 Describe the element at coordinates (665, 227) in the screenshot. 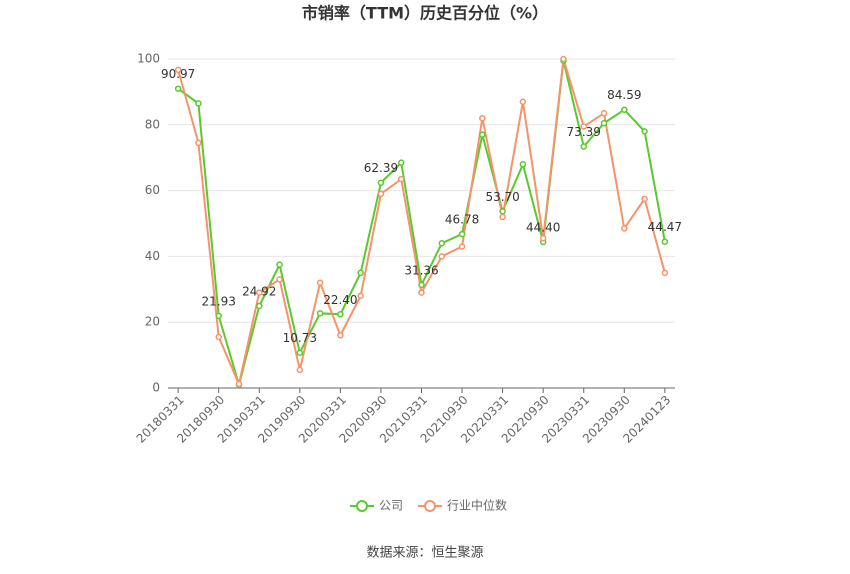

I see `data-label: 44.47` at that location.